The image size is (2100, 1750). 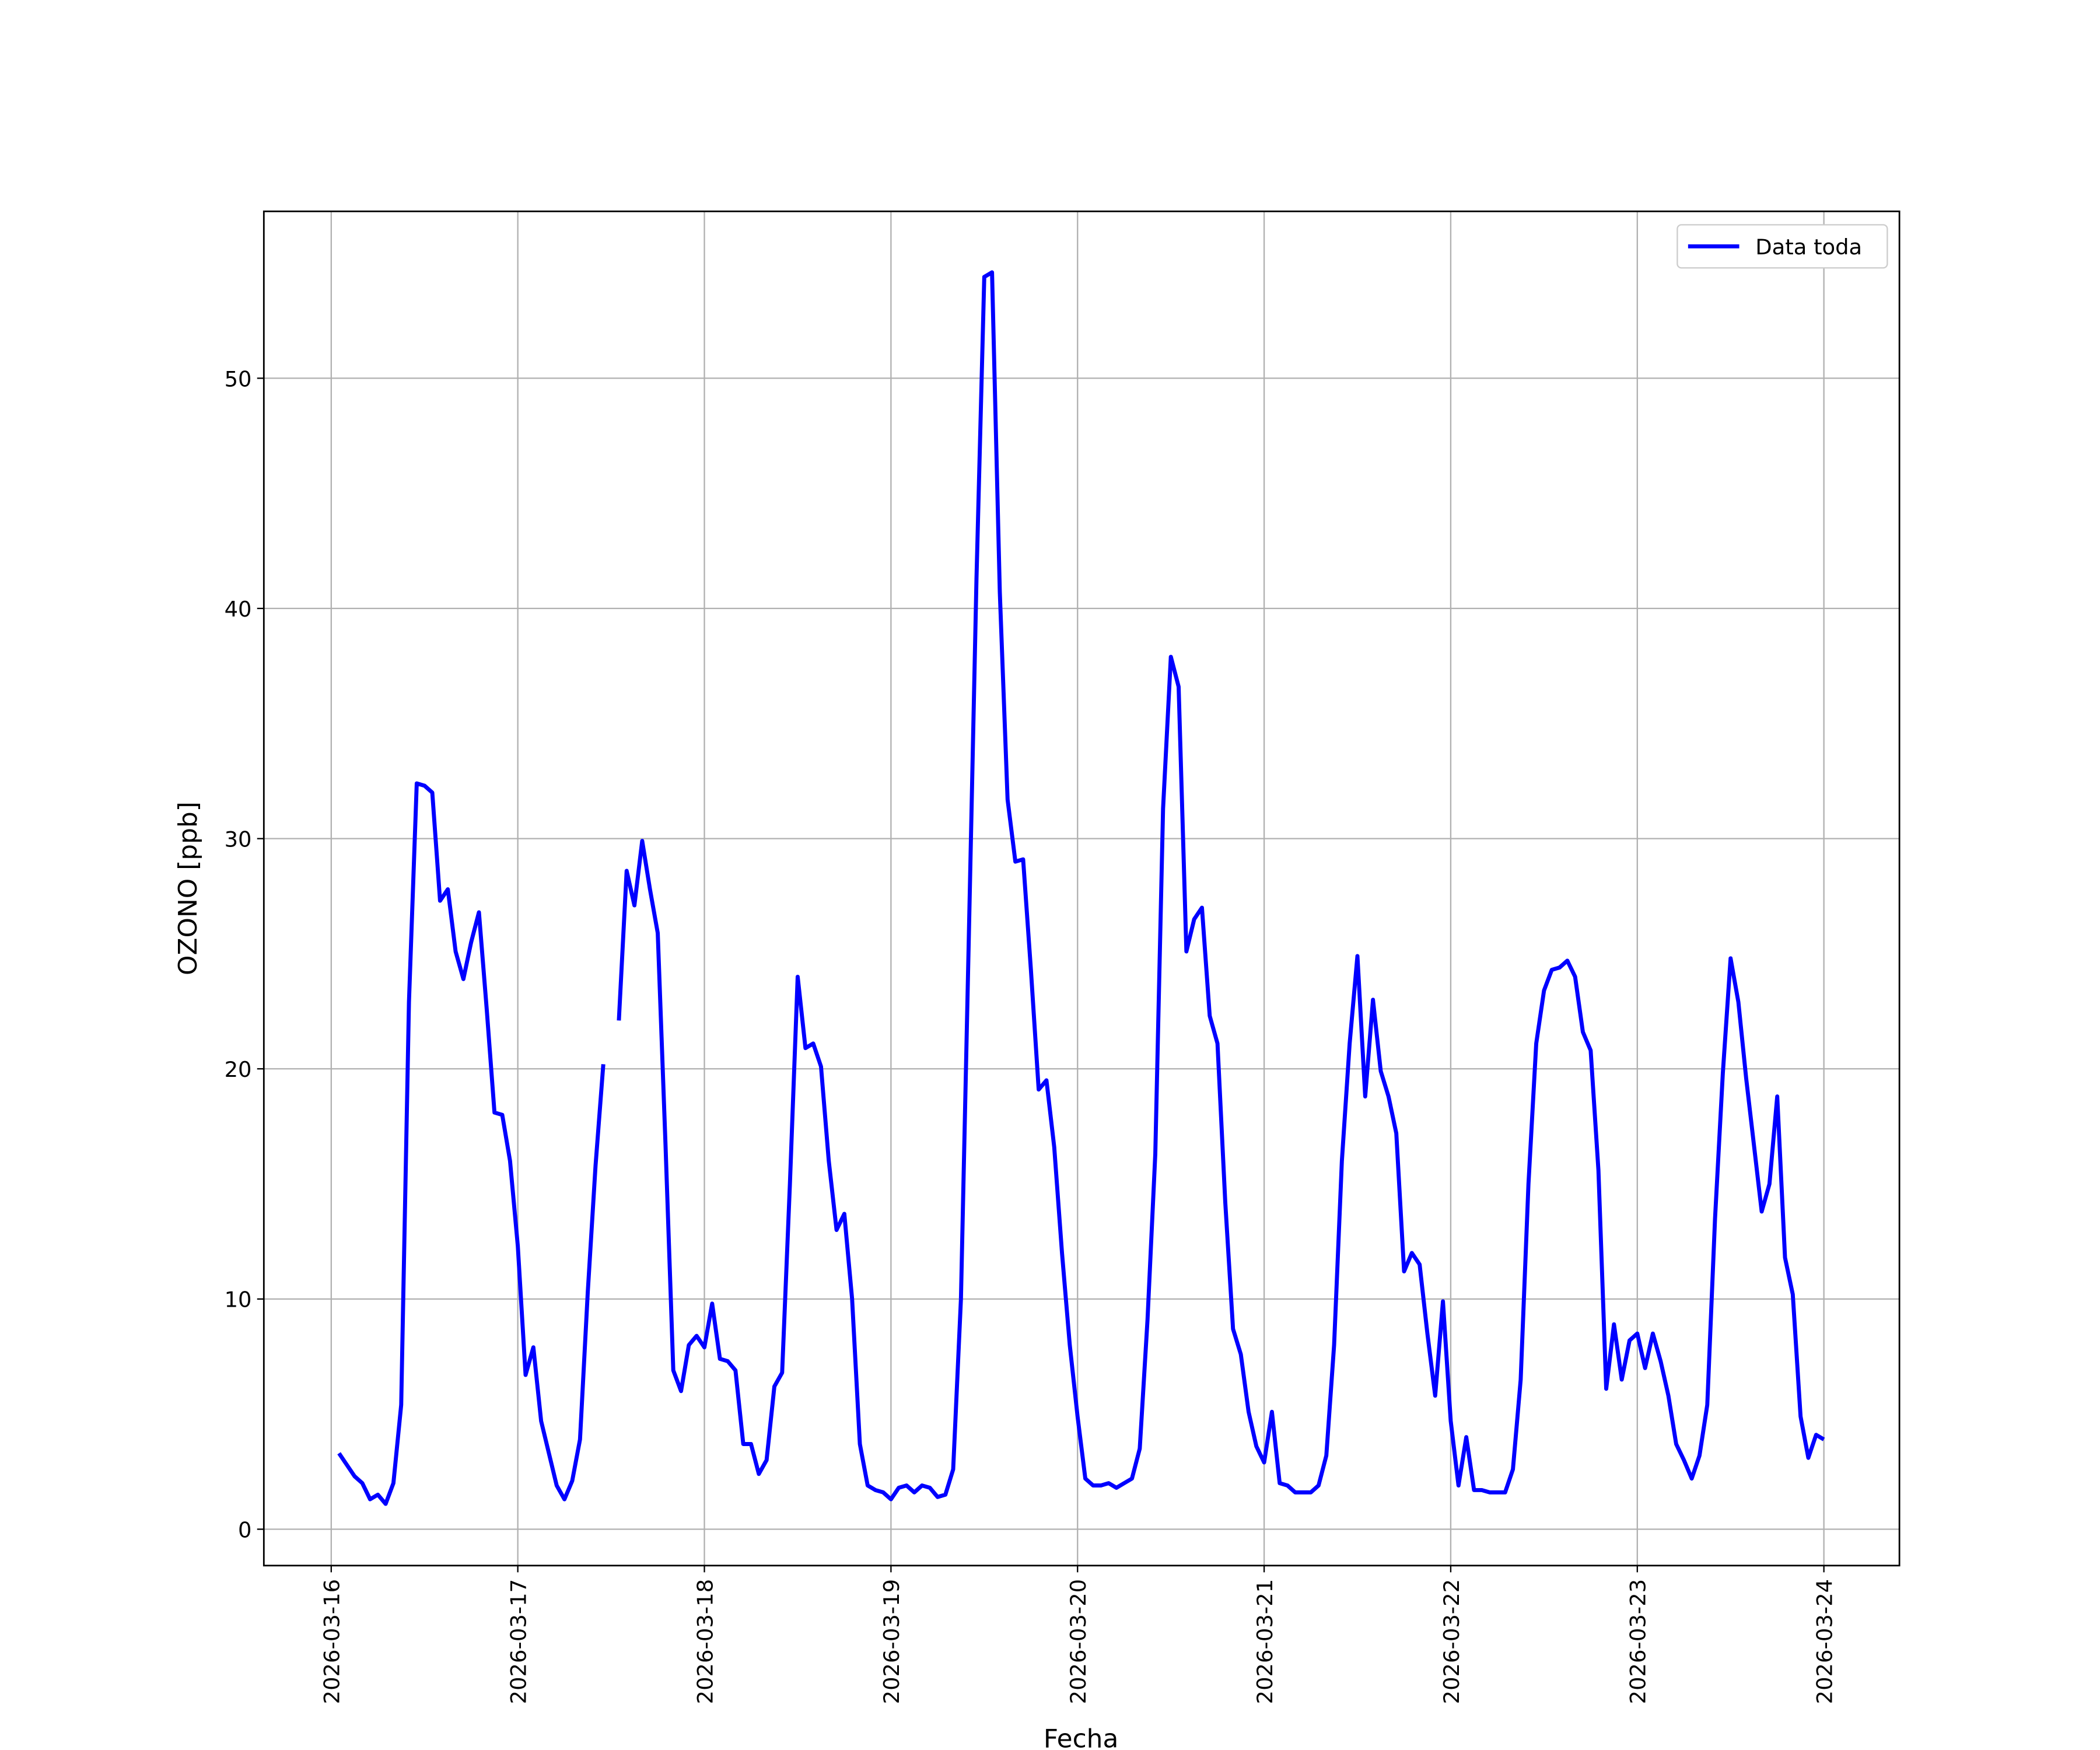 What do you see at coordinates (1451, 1641) in the screenshot?
I see `x-tick-label: 2026-03-22` at bounding box center [1451, 1641].